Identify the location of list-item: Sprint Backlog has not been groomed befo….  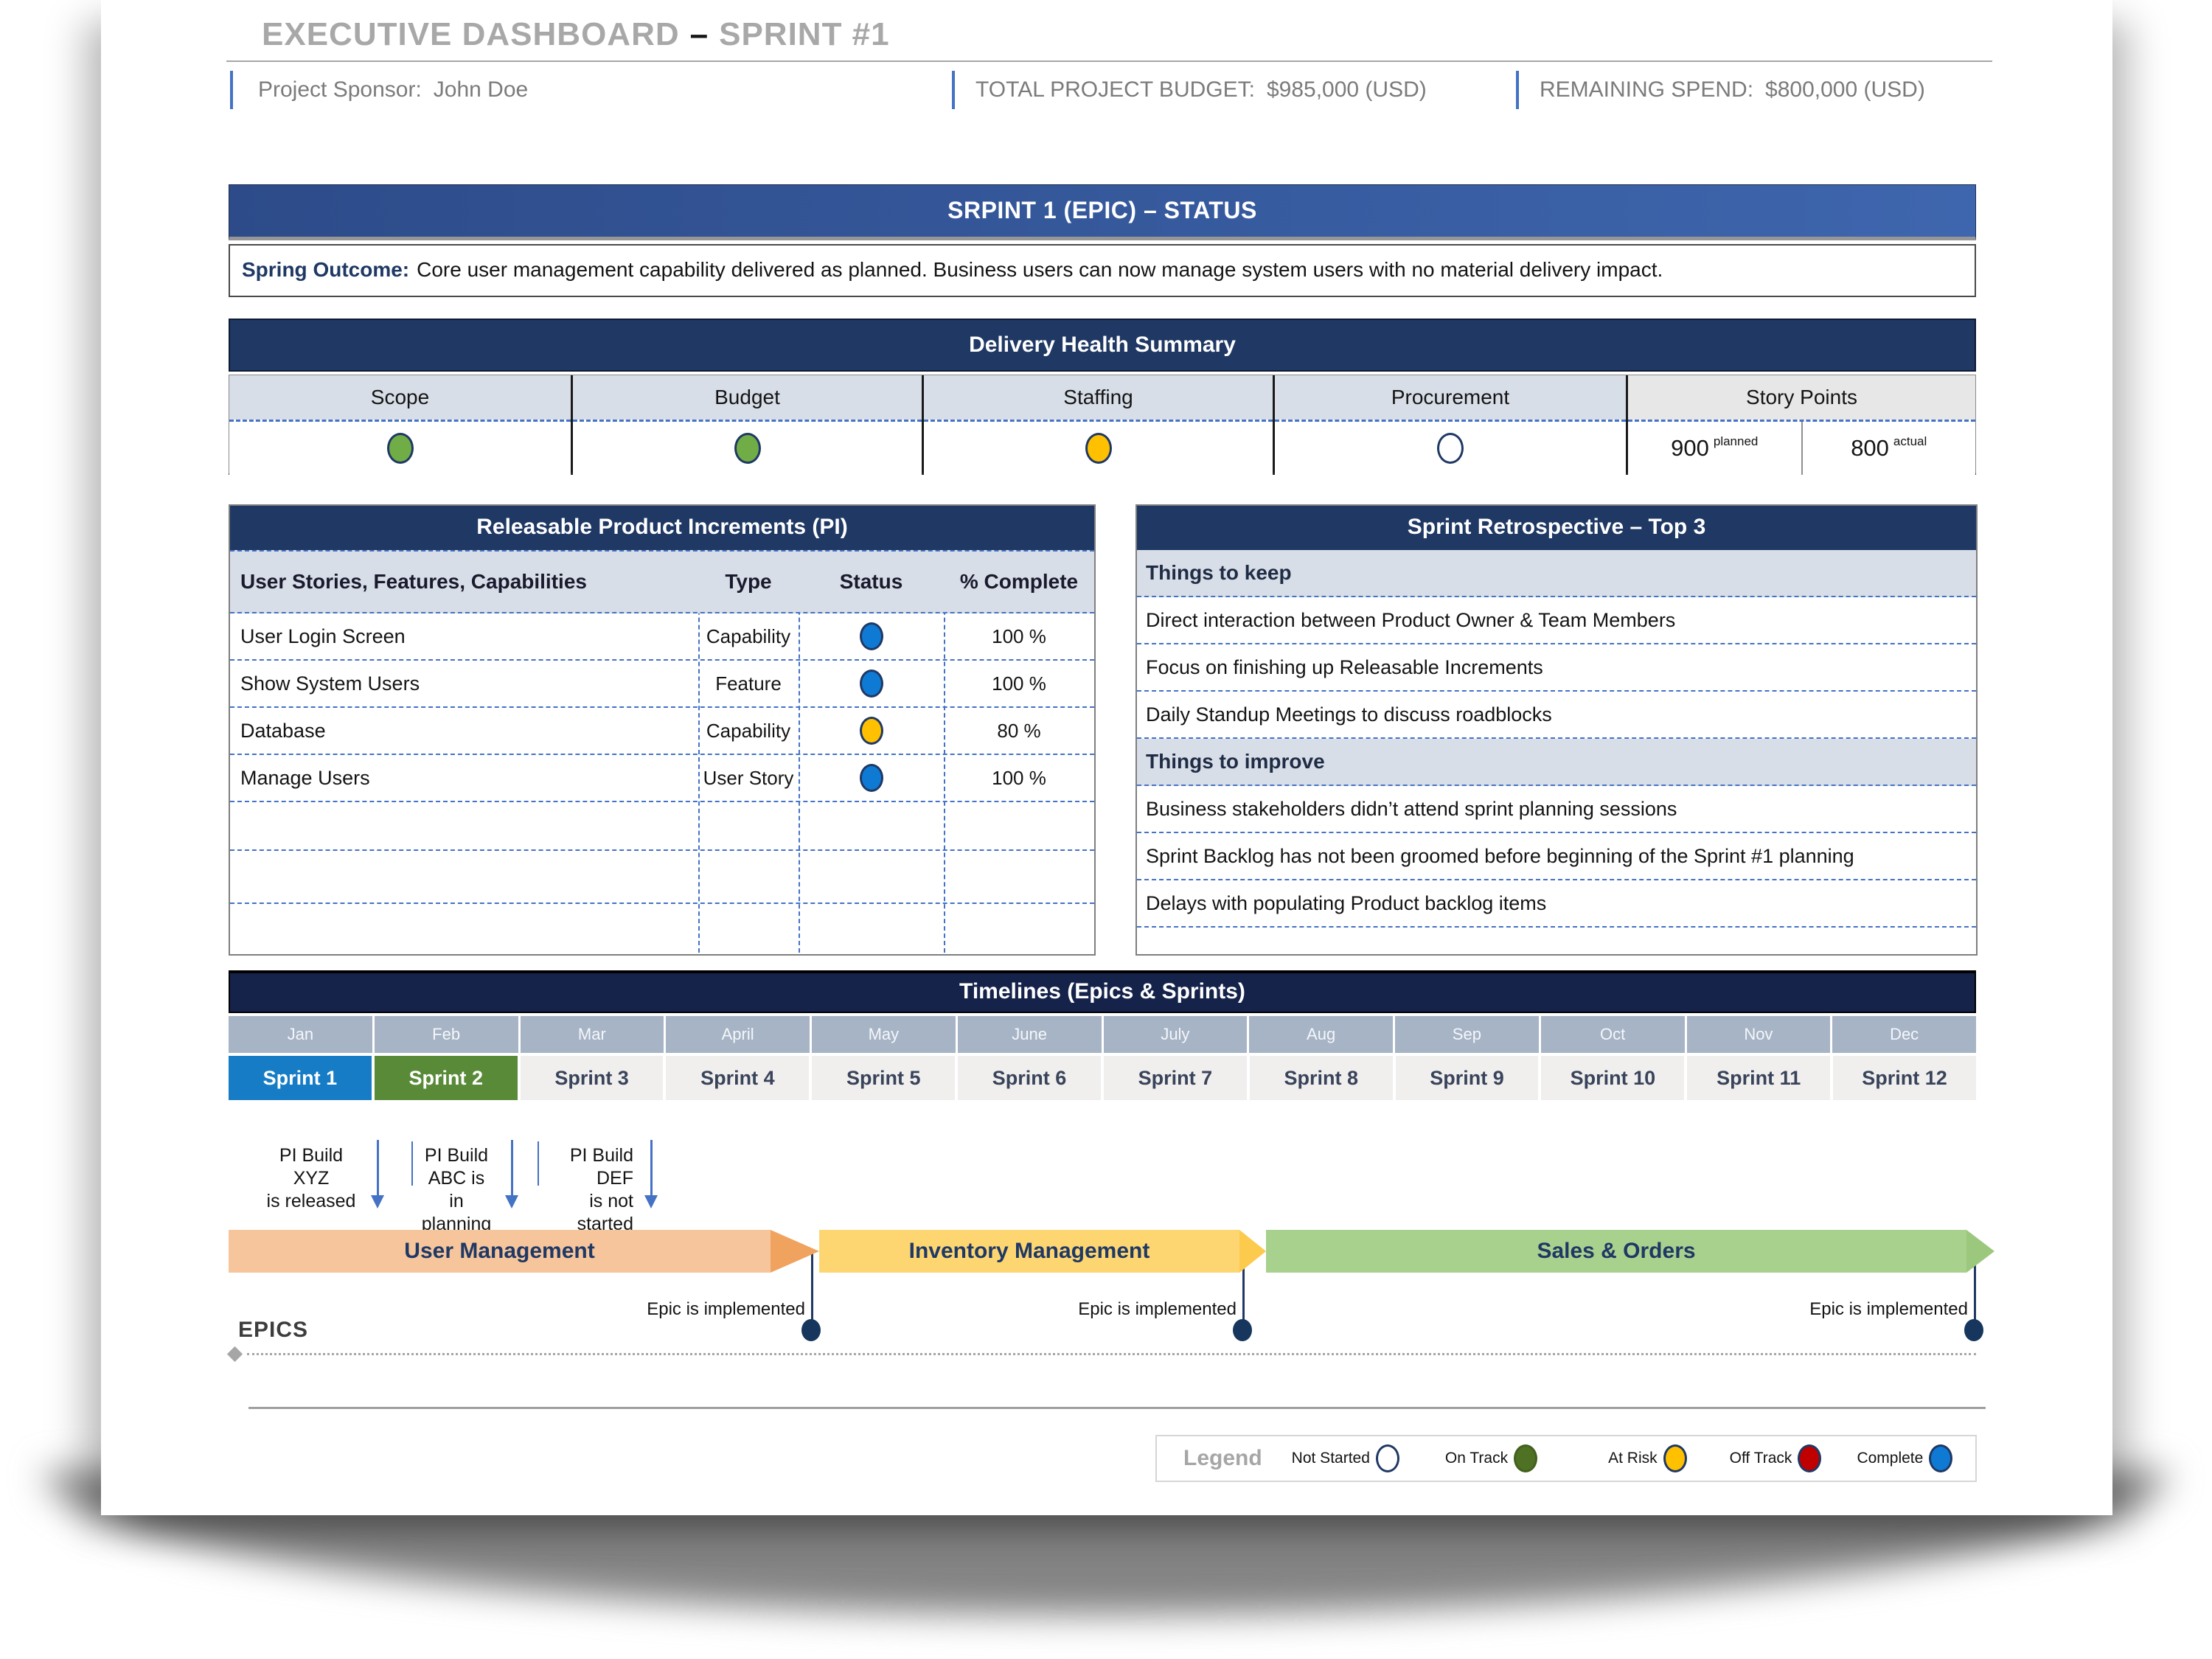
(1556, 856).